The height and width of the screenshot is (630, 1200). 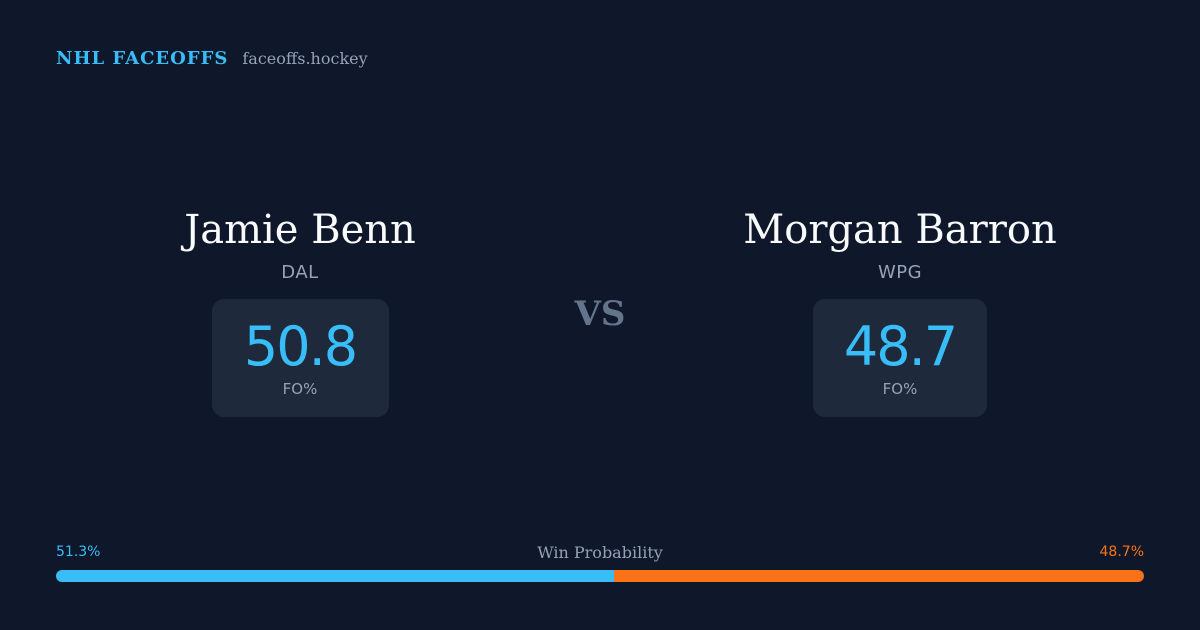 I want to click on player-left-stat-label: FO%, so click(x=300, y=389).